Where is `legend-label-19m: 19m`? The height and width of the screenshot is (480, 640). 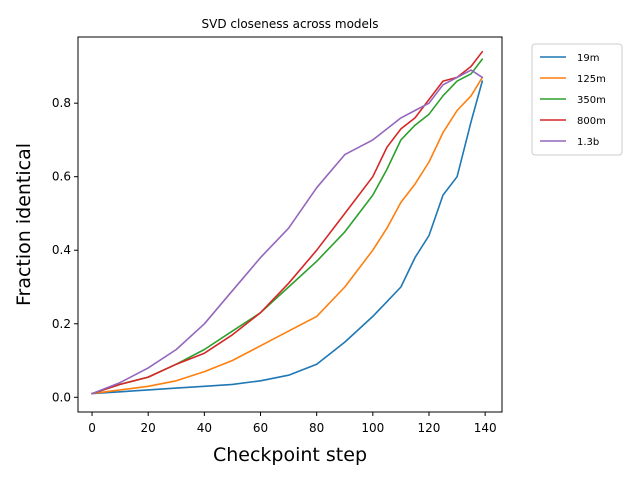
legend-label-19m: 19m is located at coordinates (588, 58).